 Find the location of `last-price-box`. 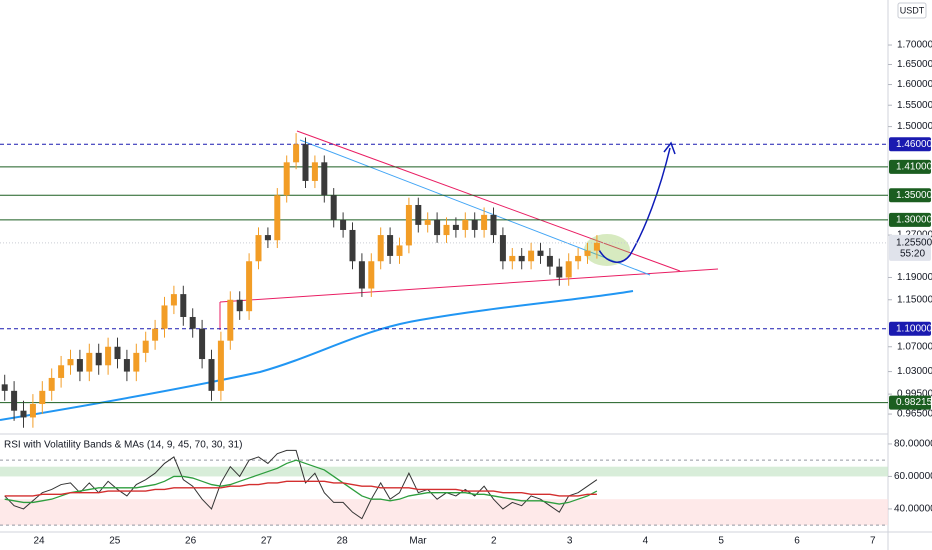

last-price-box is located at coordinates (910, 247).